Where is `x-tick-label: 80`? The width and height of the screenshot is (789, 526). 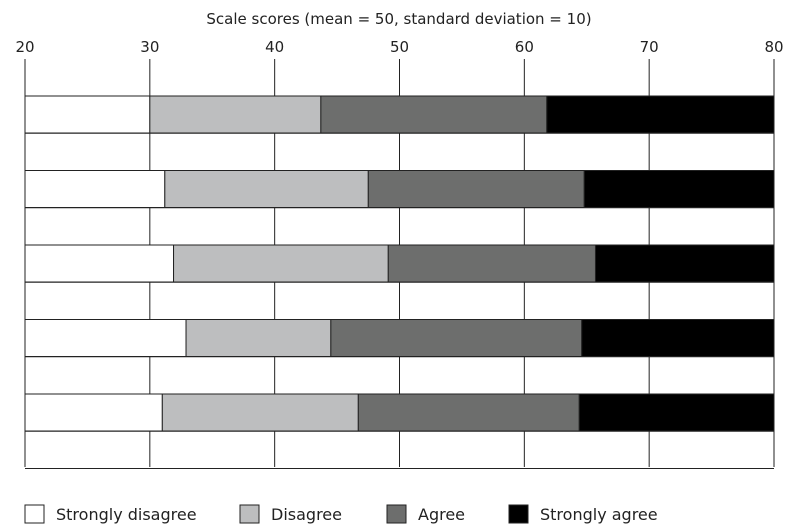
x-tick-label: 80 is located at coordinates (773, 47).